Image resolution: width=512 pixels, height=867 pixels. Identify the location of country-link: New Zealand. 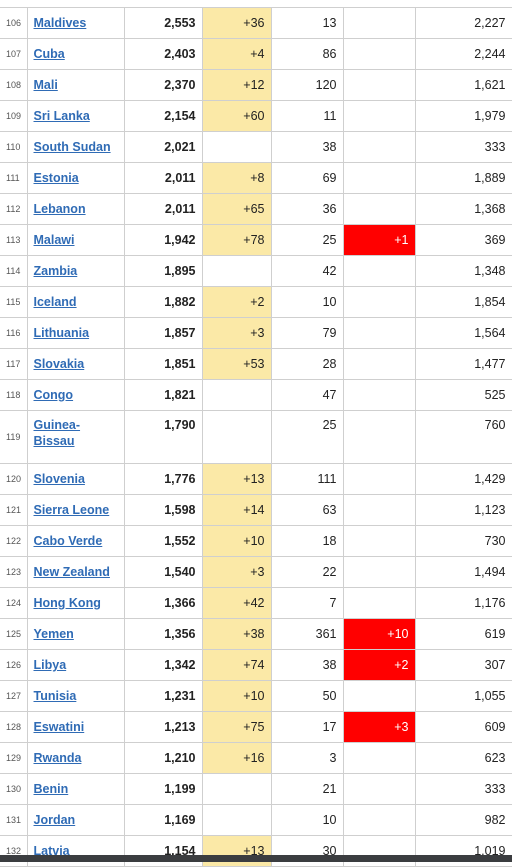
(71, 572).